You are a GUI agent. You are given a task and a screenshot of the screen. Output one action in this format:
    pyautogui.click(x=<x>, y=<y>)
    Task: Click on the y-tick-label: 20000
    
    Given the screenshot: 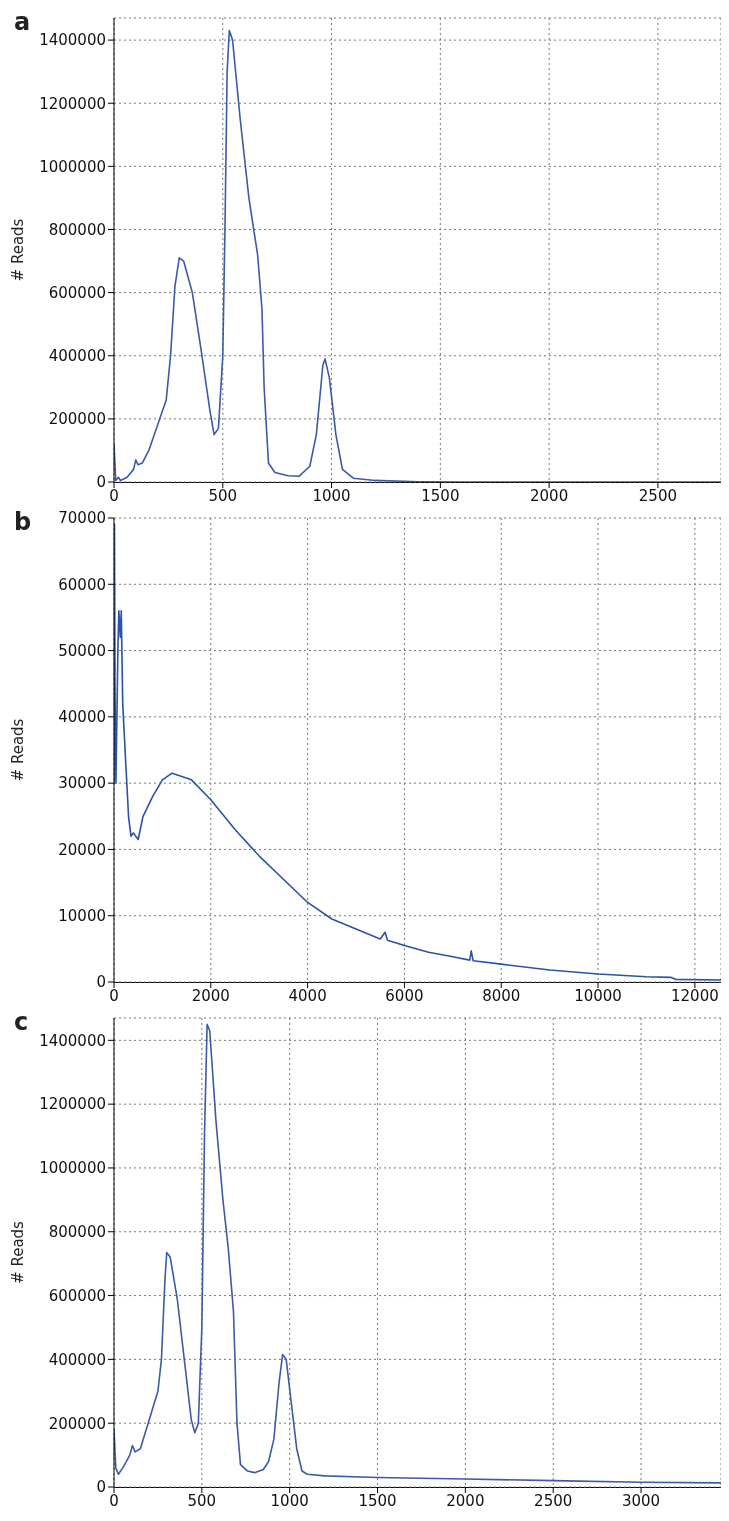 What is the action you would take?
    pyautogui.click(x=82, y=849)
    